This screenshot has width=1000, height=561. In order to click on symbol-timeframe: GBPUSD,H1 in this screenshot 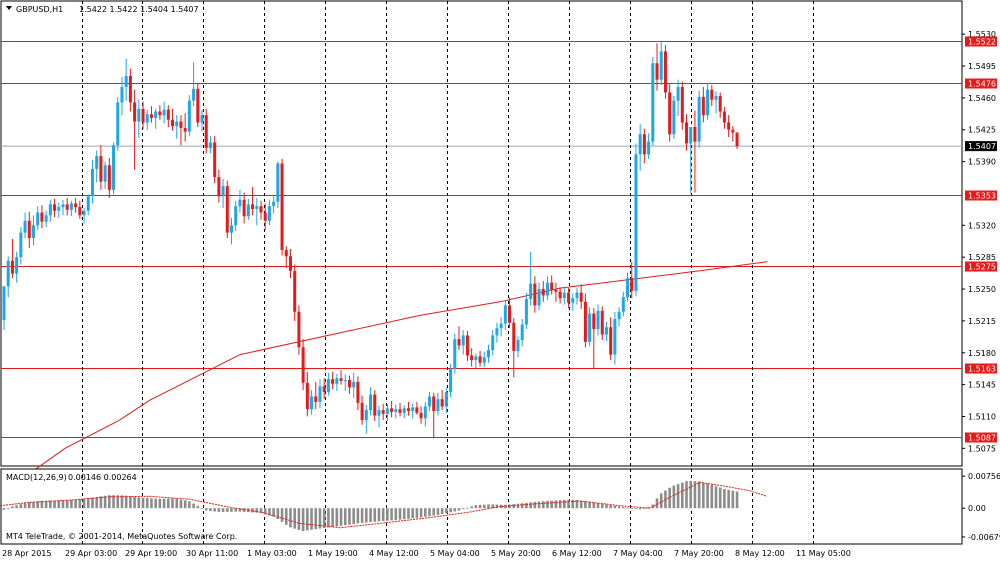, I will do `click(39, 9)`.